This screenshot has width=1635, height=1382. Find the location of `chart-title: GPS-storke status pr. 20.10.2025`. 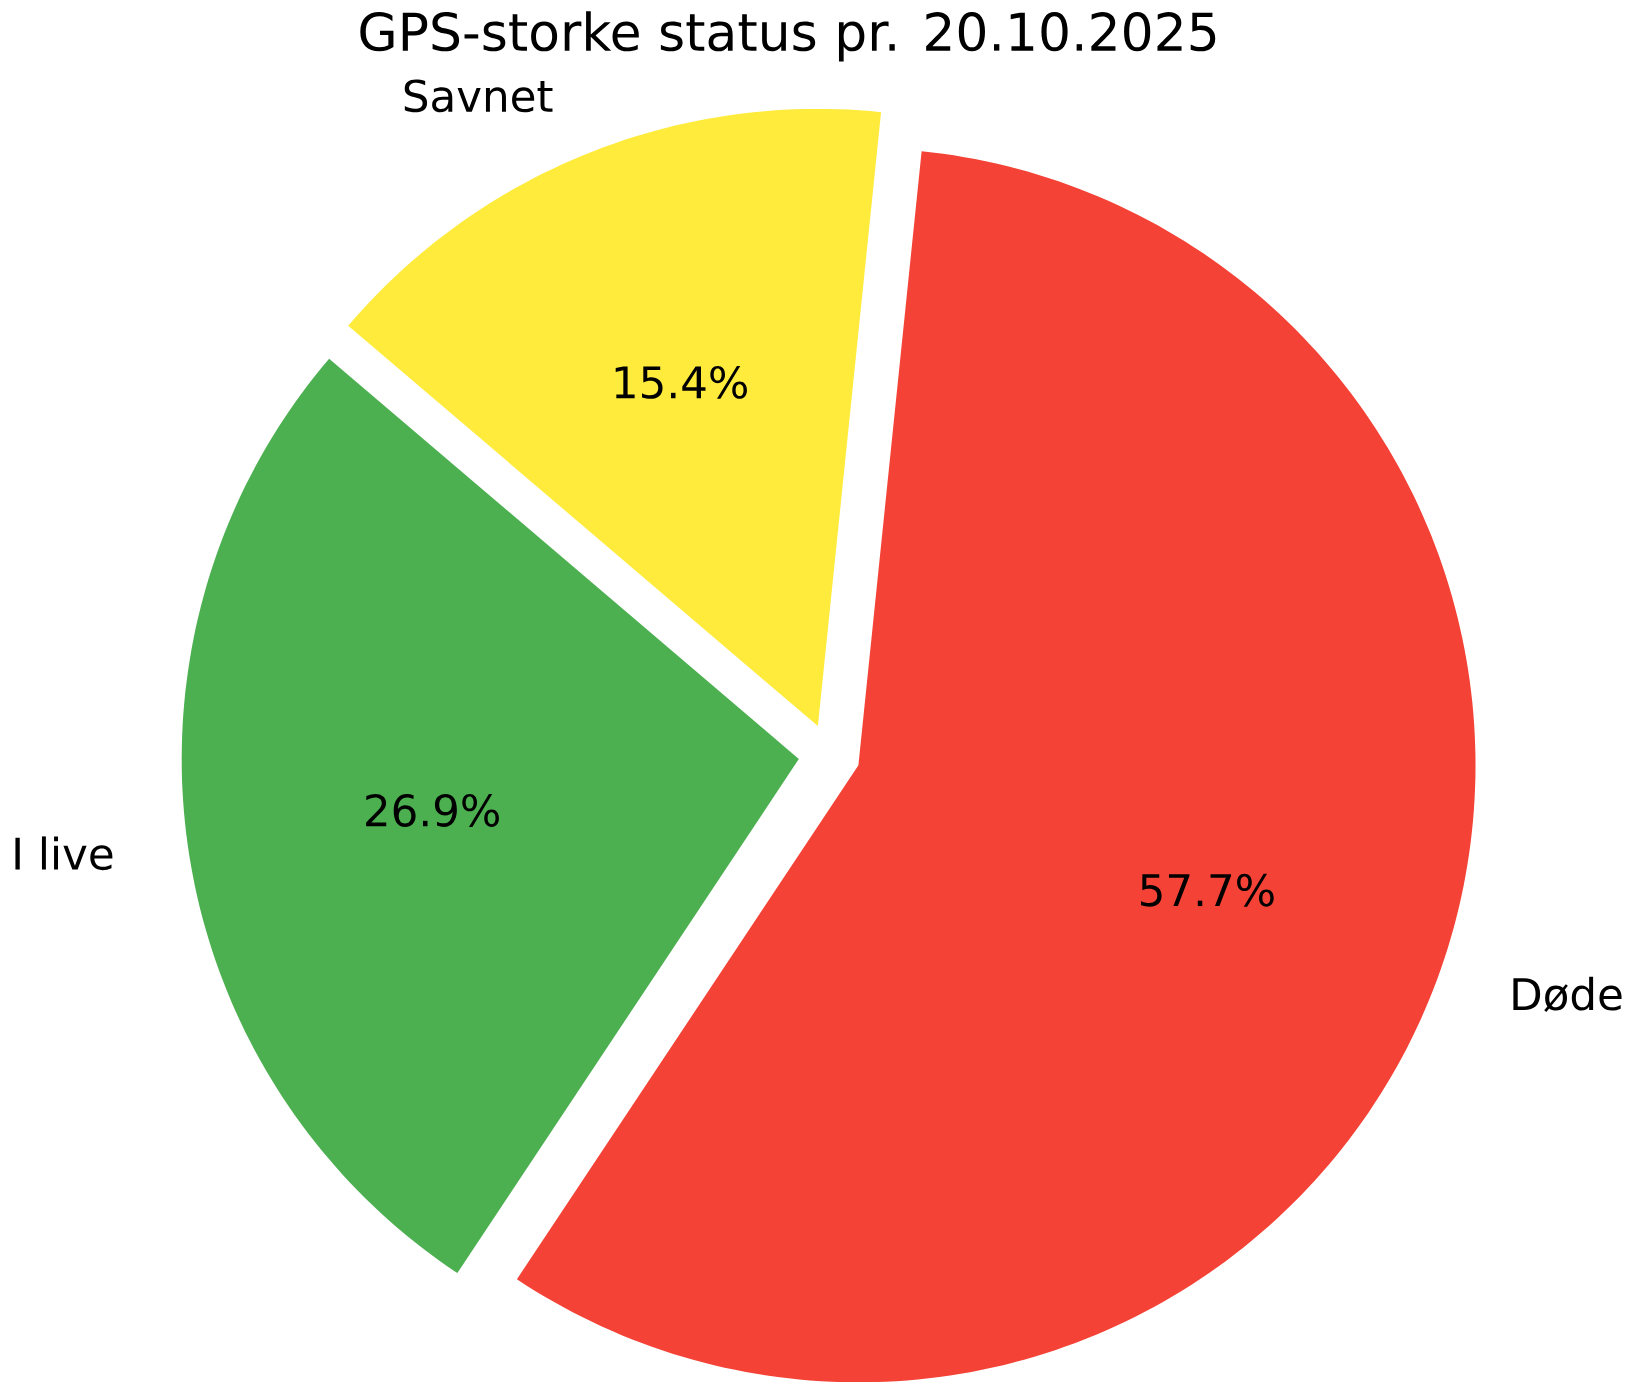

chart-title: GPS-storke status pr. 20.10.2025 is located at coordinates (788, 36).